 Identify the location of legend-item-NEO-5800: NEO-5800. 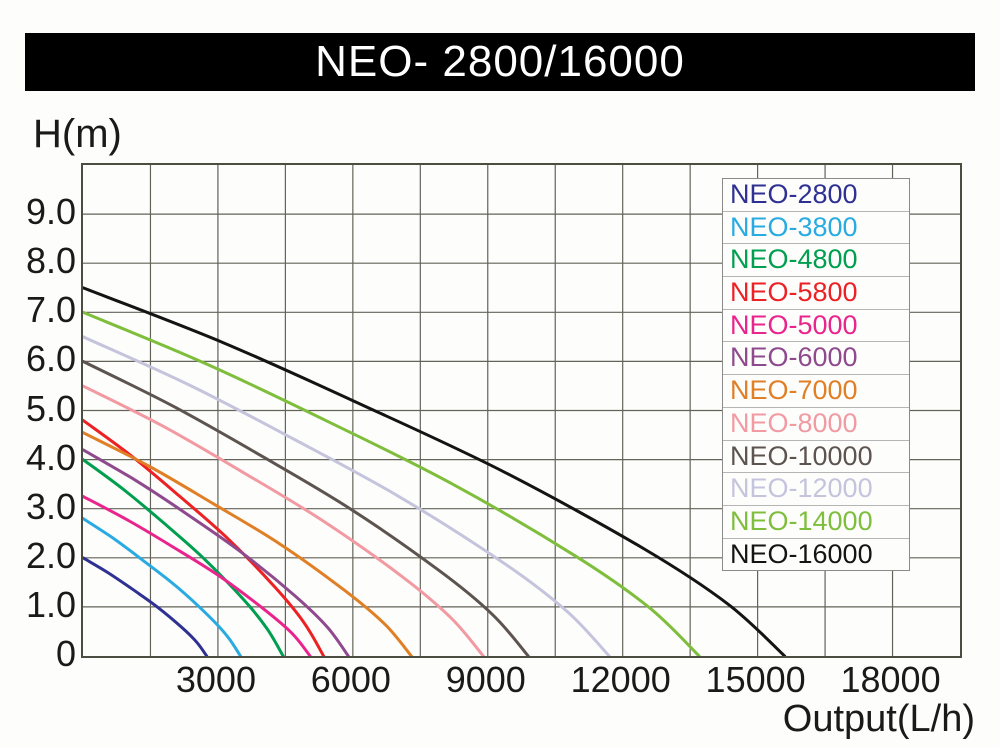
(816, 293).